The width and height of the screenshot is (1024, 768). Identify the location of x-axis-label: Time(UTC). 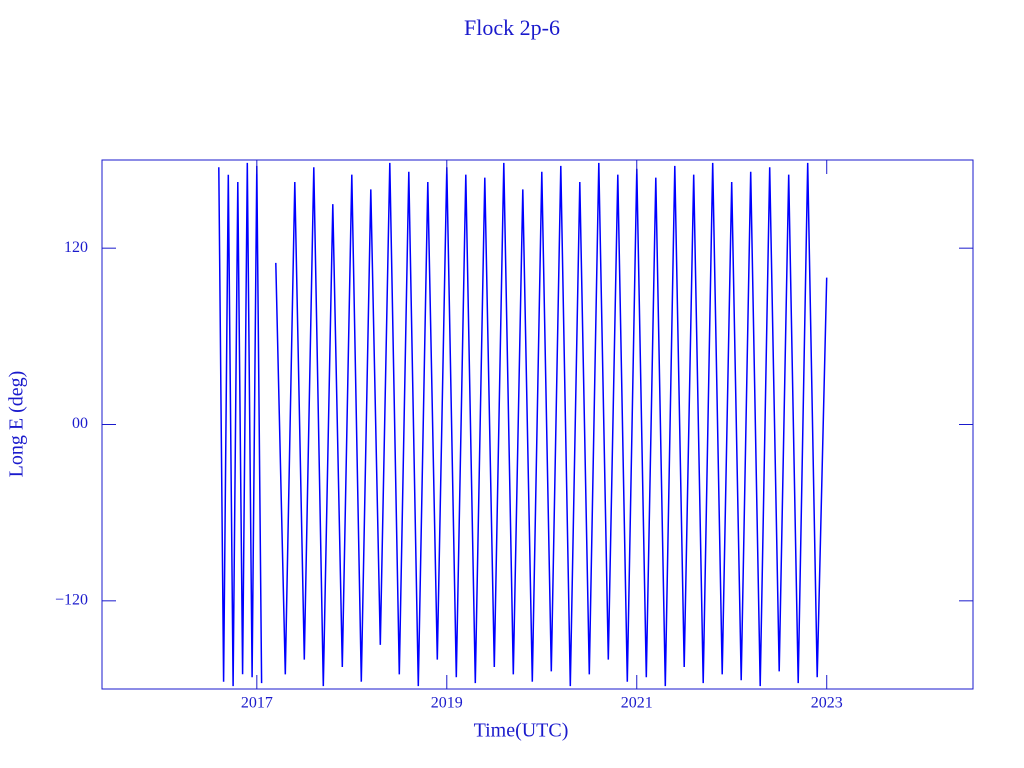
(521, 731).